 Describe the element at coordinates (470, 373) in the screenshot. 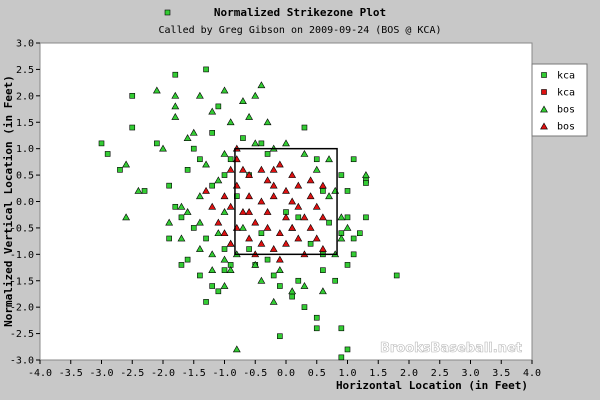

I see `x-tick-label: 3.0` at that location.